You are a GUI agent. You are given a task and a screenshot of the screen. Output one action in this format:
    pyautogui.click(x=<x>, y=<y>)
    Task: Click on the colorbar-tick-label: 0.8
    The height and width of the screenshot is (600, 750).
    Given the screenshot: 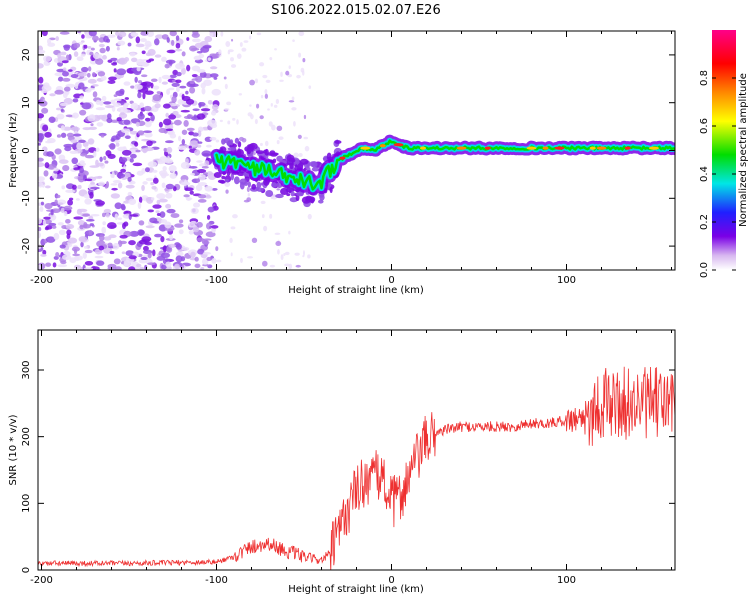 What is the action you would take?
    pyautogui.click(x=704, y=78)
    